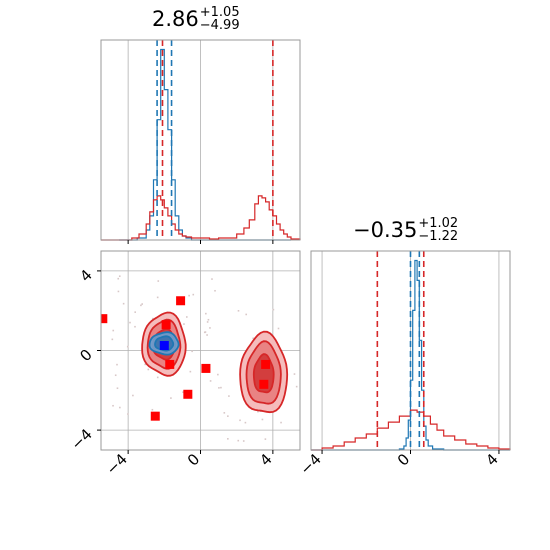 This screenshot has width=550, height=550. I want to click on param1-title-lower: −4.99, so click(219, 25).